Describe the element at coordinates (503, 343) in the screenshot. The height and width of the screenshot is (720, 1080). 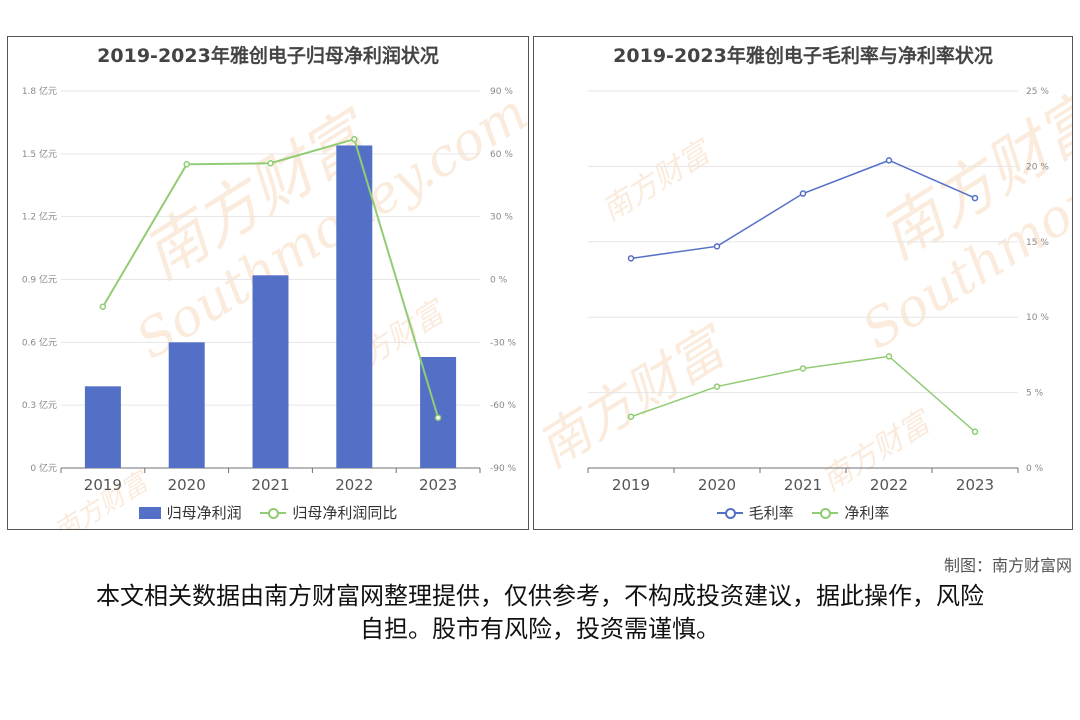
I see `y2-tick-label: -30 %` at that location.